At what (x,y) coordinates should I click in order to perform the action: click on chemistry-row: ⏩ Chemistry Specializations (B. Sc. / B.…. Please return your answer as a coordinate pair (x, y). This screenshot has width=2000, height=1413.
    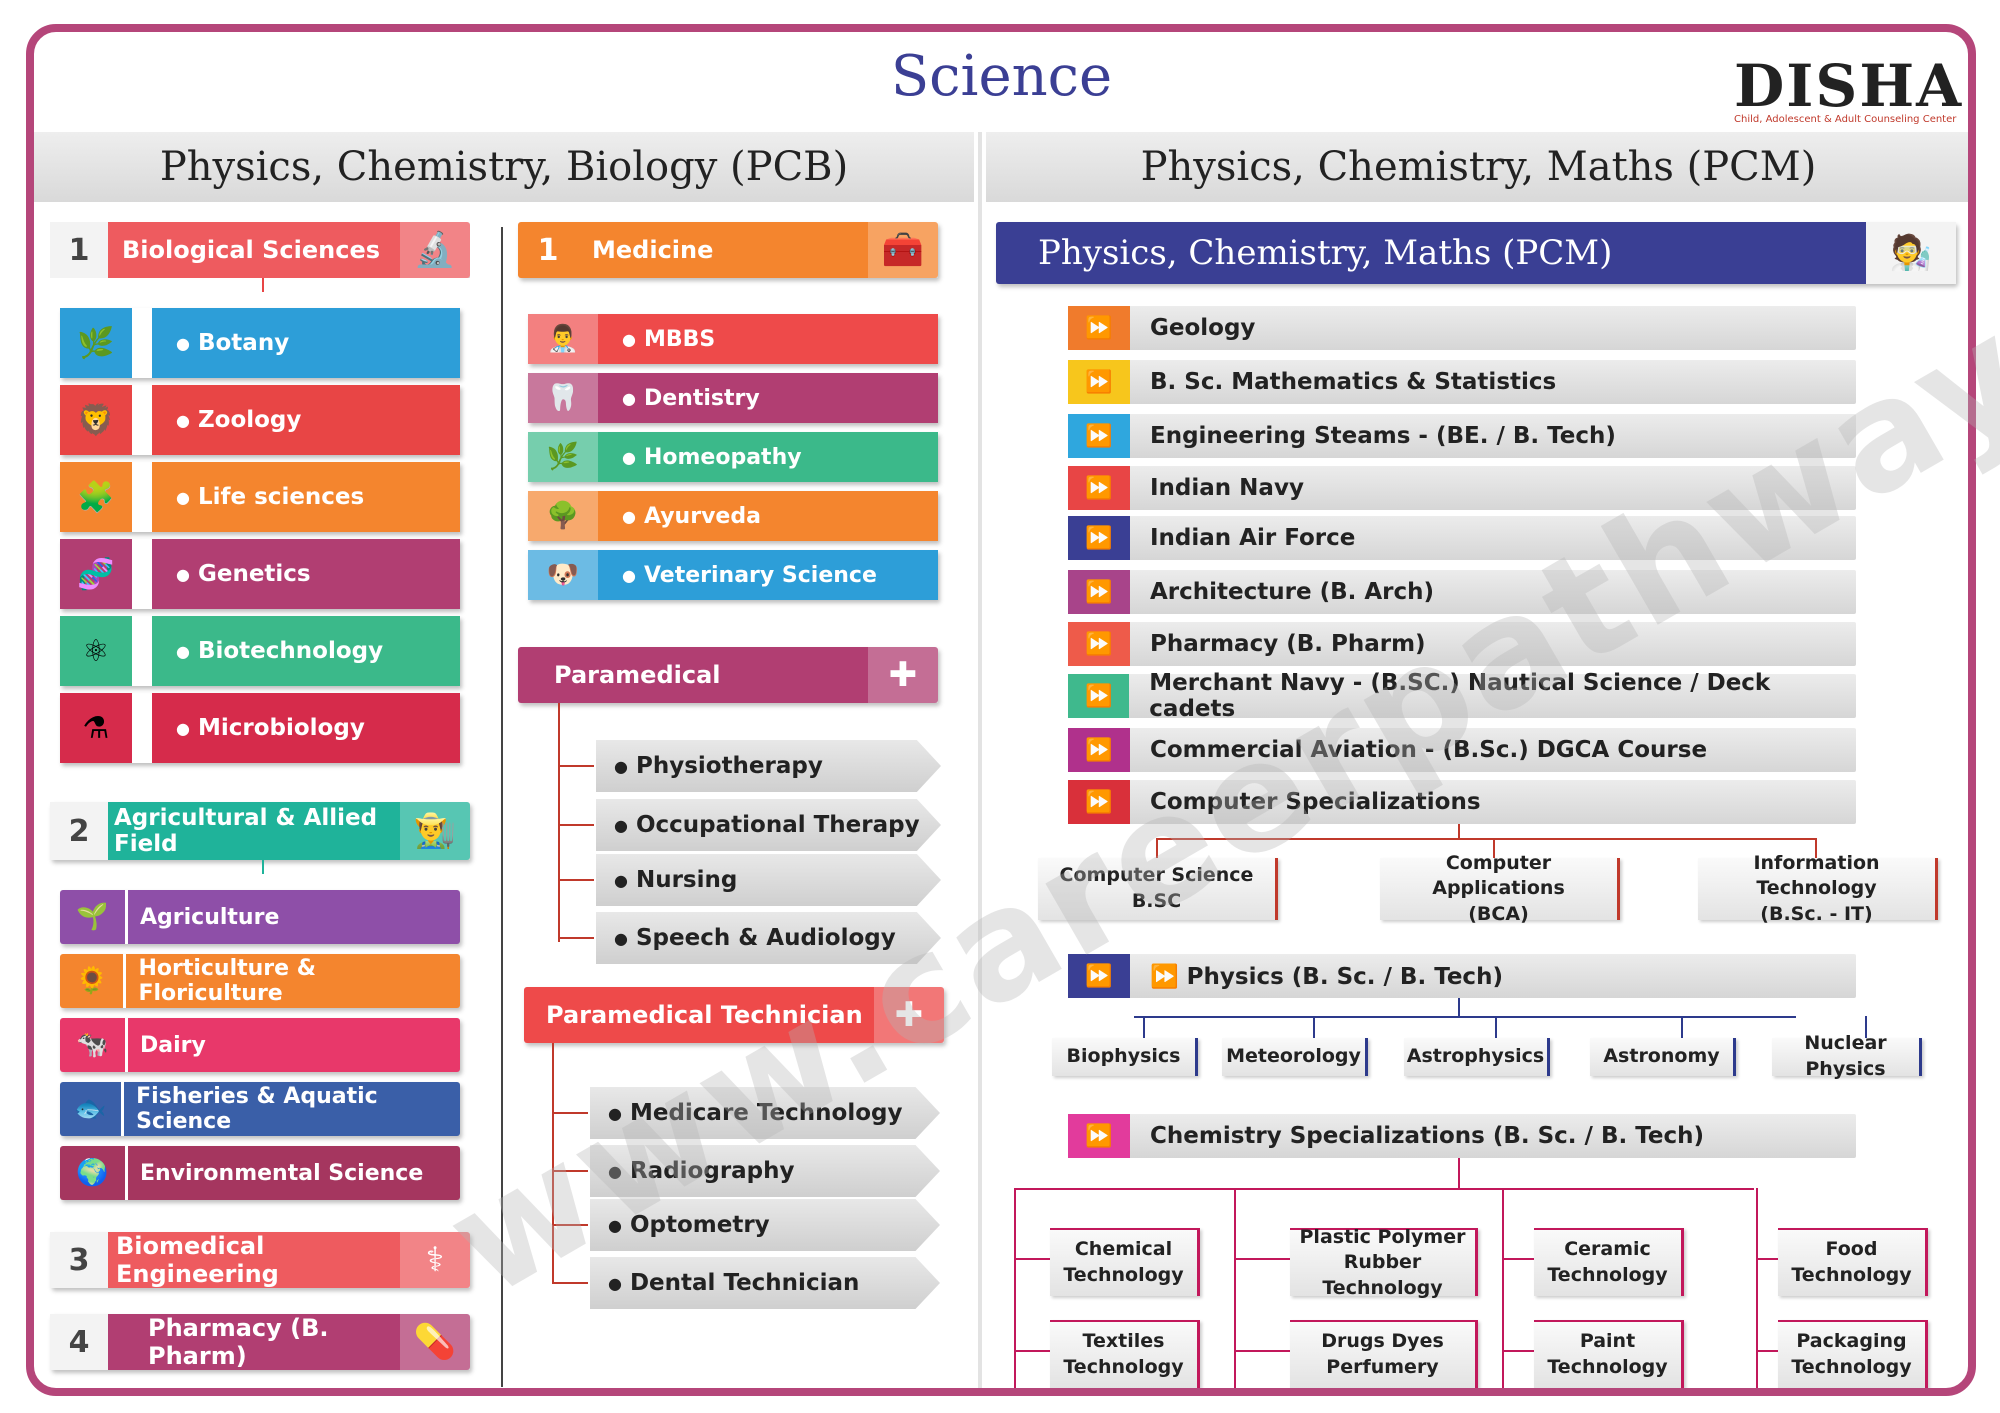
    Looking at the image, I should click on (1462, 1136).